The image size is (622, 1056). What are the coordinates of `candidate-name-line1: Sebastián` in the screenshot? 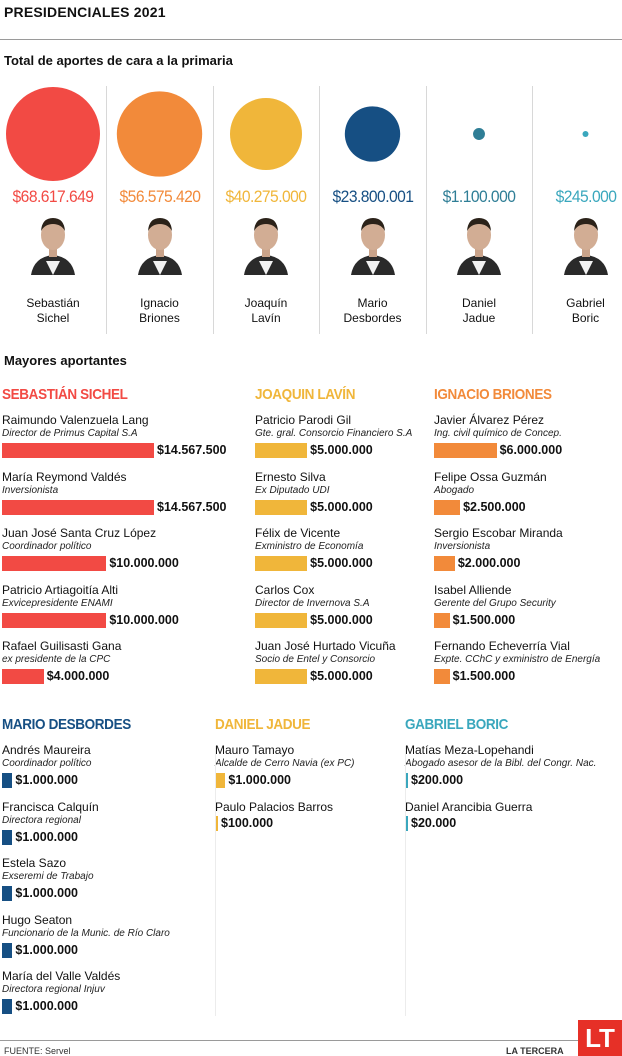 It's located at (53, 303).